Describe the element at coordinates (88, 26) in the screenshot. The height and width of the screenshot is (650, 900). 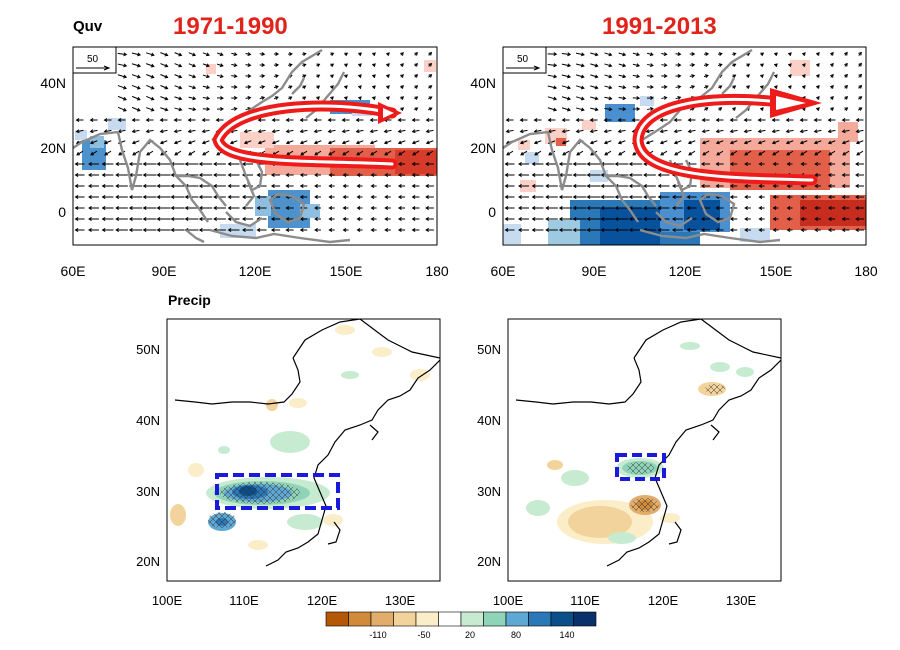
I see `quv-panel-label: Quv` at that location.